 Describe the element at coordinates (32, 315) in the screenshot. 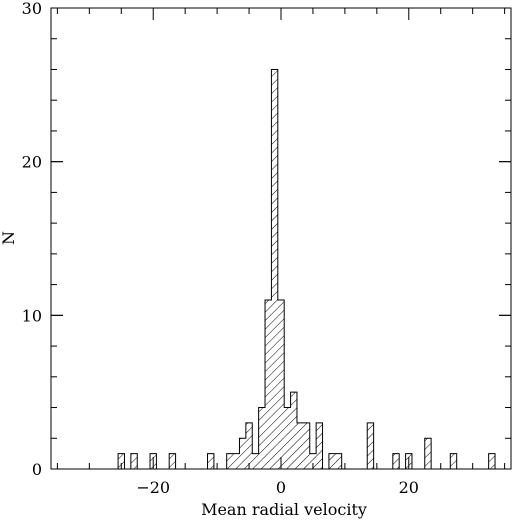

I see `y-tick-label: 10` at that location.